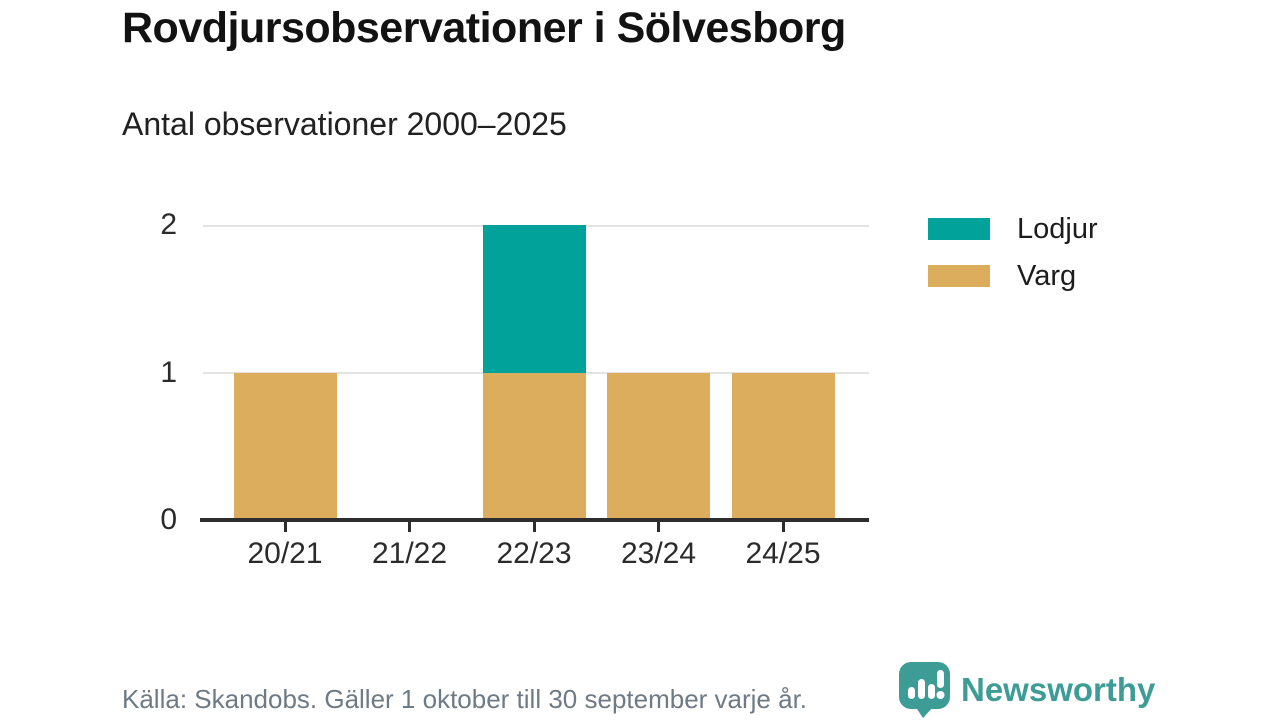 This screenshot has height=720, width=1280. Describe the element at coordinates (1047, 275) in the screenshot. I see `legend-label-varg: Varg` at that location.